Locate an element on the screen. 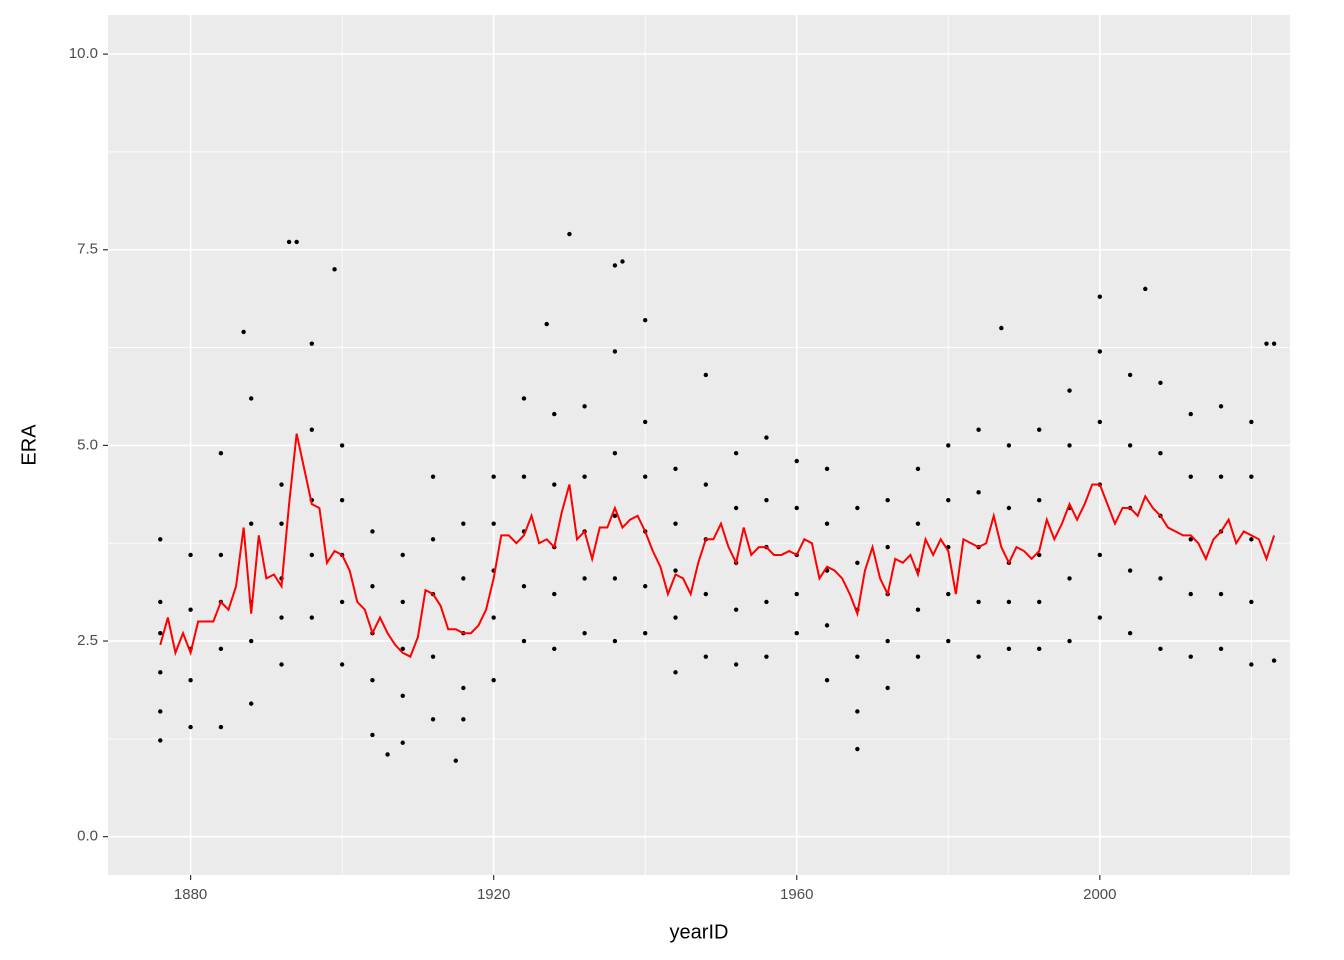 The width and height of the screenshot is (1344, 960). x-tick-label: 1920 is located at coordinates (493, 894).